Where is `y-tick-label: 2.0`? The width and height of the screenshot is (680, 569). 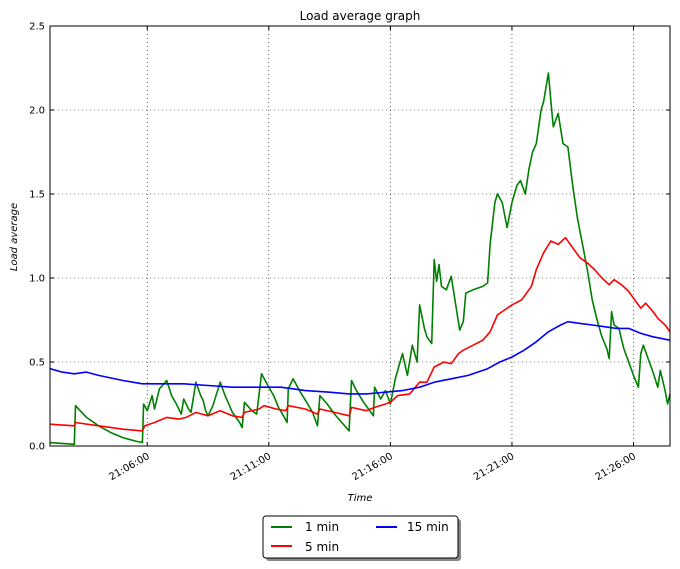 y-tick-label: 2.0 is located at coordinates (37, 111).